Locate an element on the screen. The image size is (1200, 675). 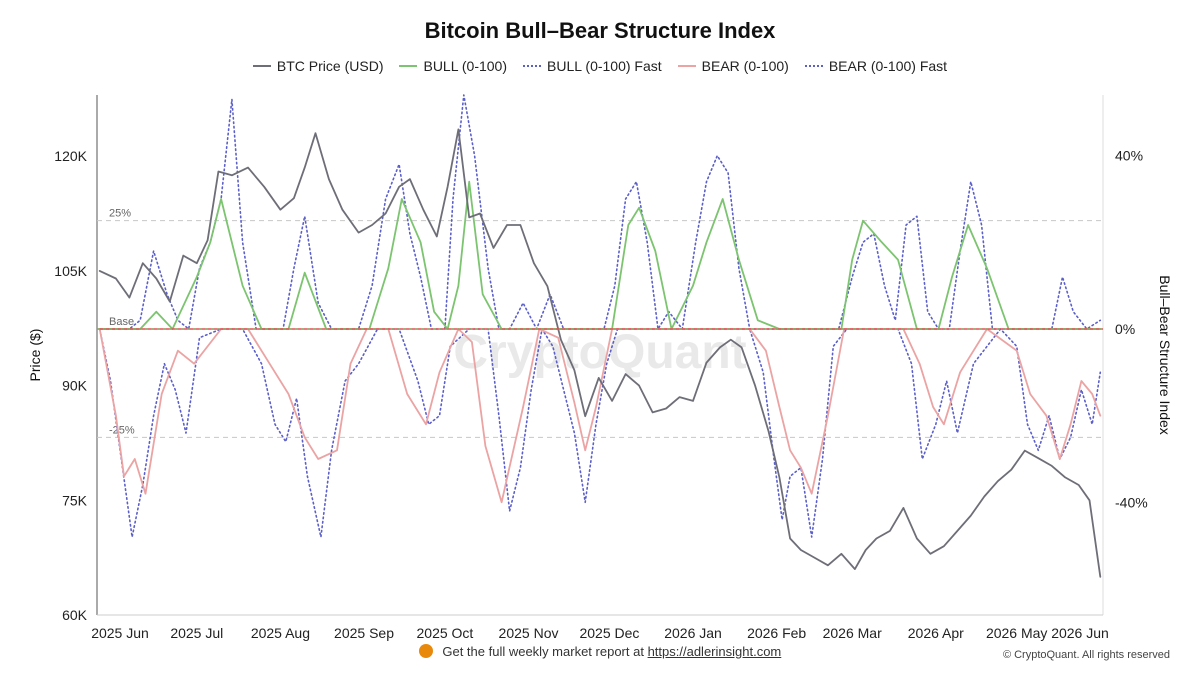
x-tick-label: 2026 Jan is located at coordinates (693, 633).